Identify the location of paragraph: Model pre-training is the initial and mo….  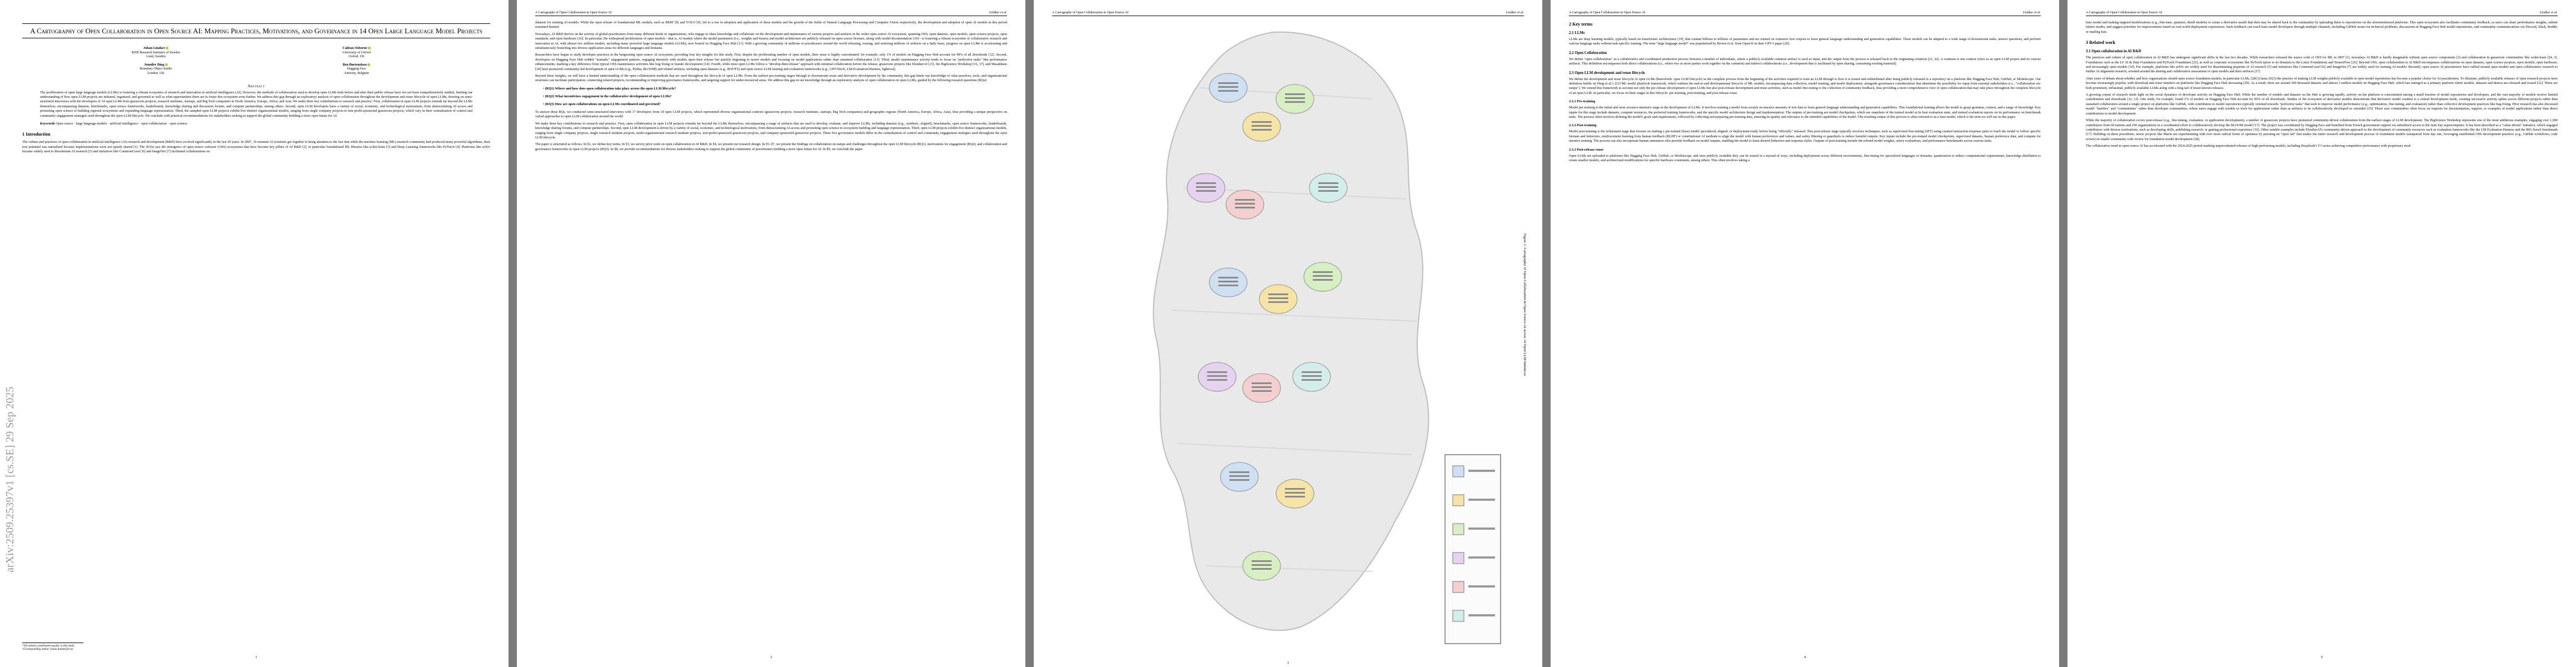
(1805, 113).